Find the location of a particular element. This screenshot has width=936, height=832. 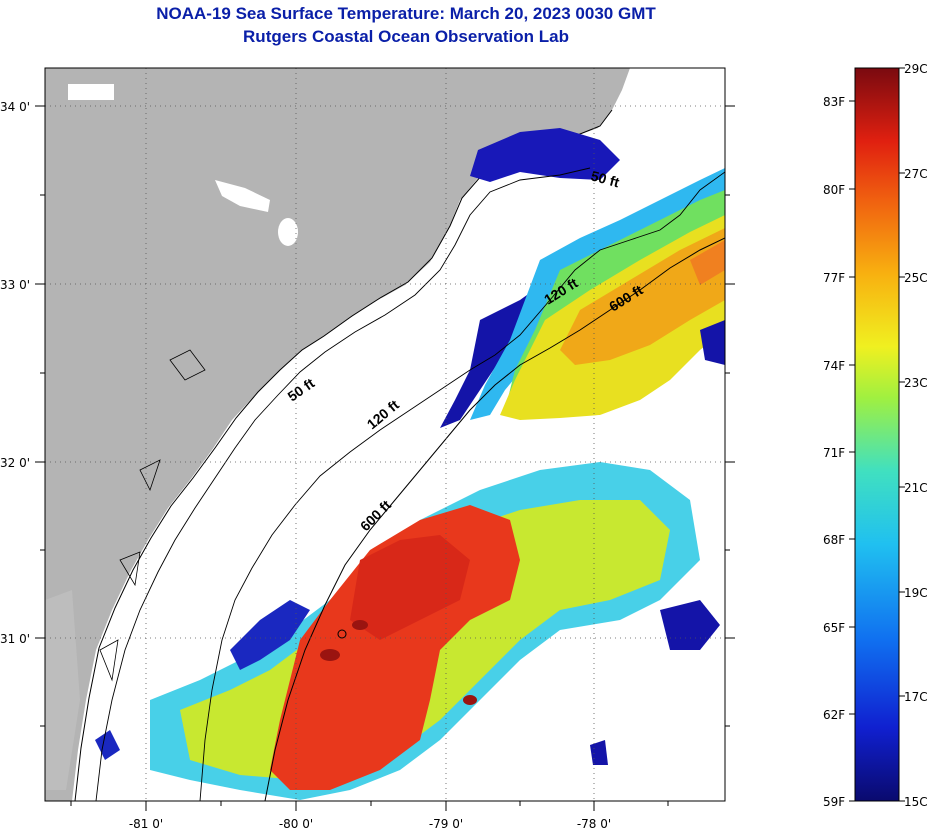

sst-warm-patch is located at coordinates (707, 262).